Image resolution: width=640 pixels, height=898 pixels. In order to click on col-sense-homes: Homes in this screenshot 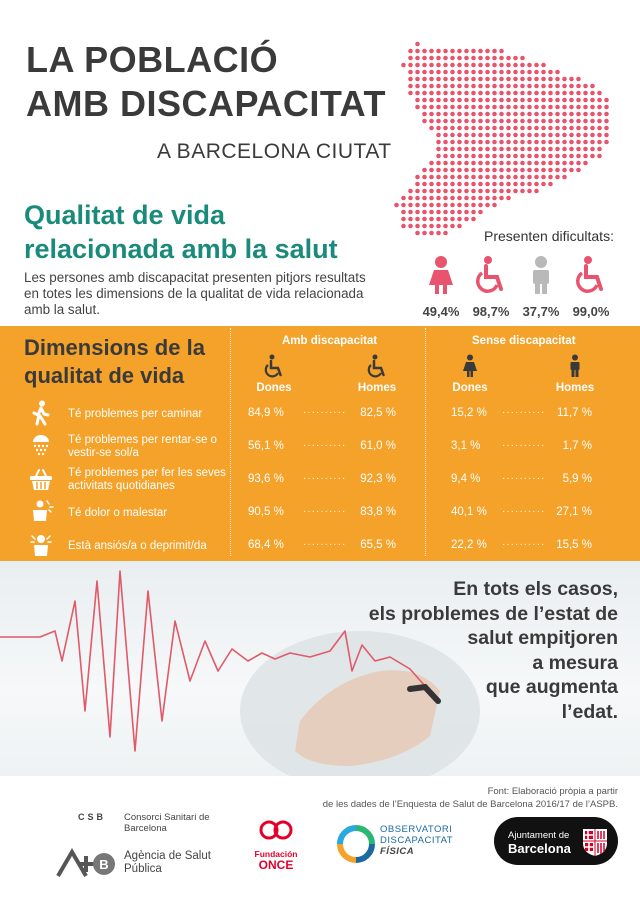, I will do `click(575, 388)`.